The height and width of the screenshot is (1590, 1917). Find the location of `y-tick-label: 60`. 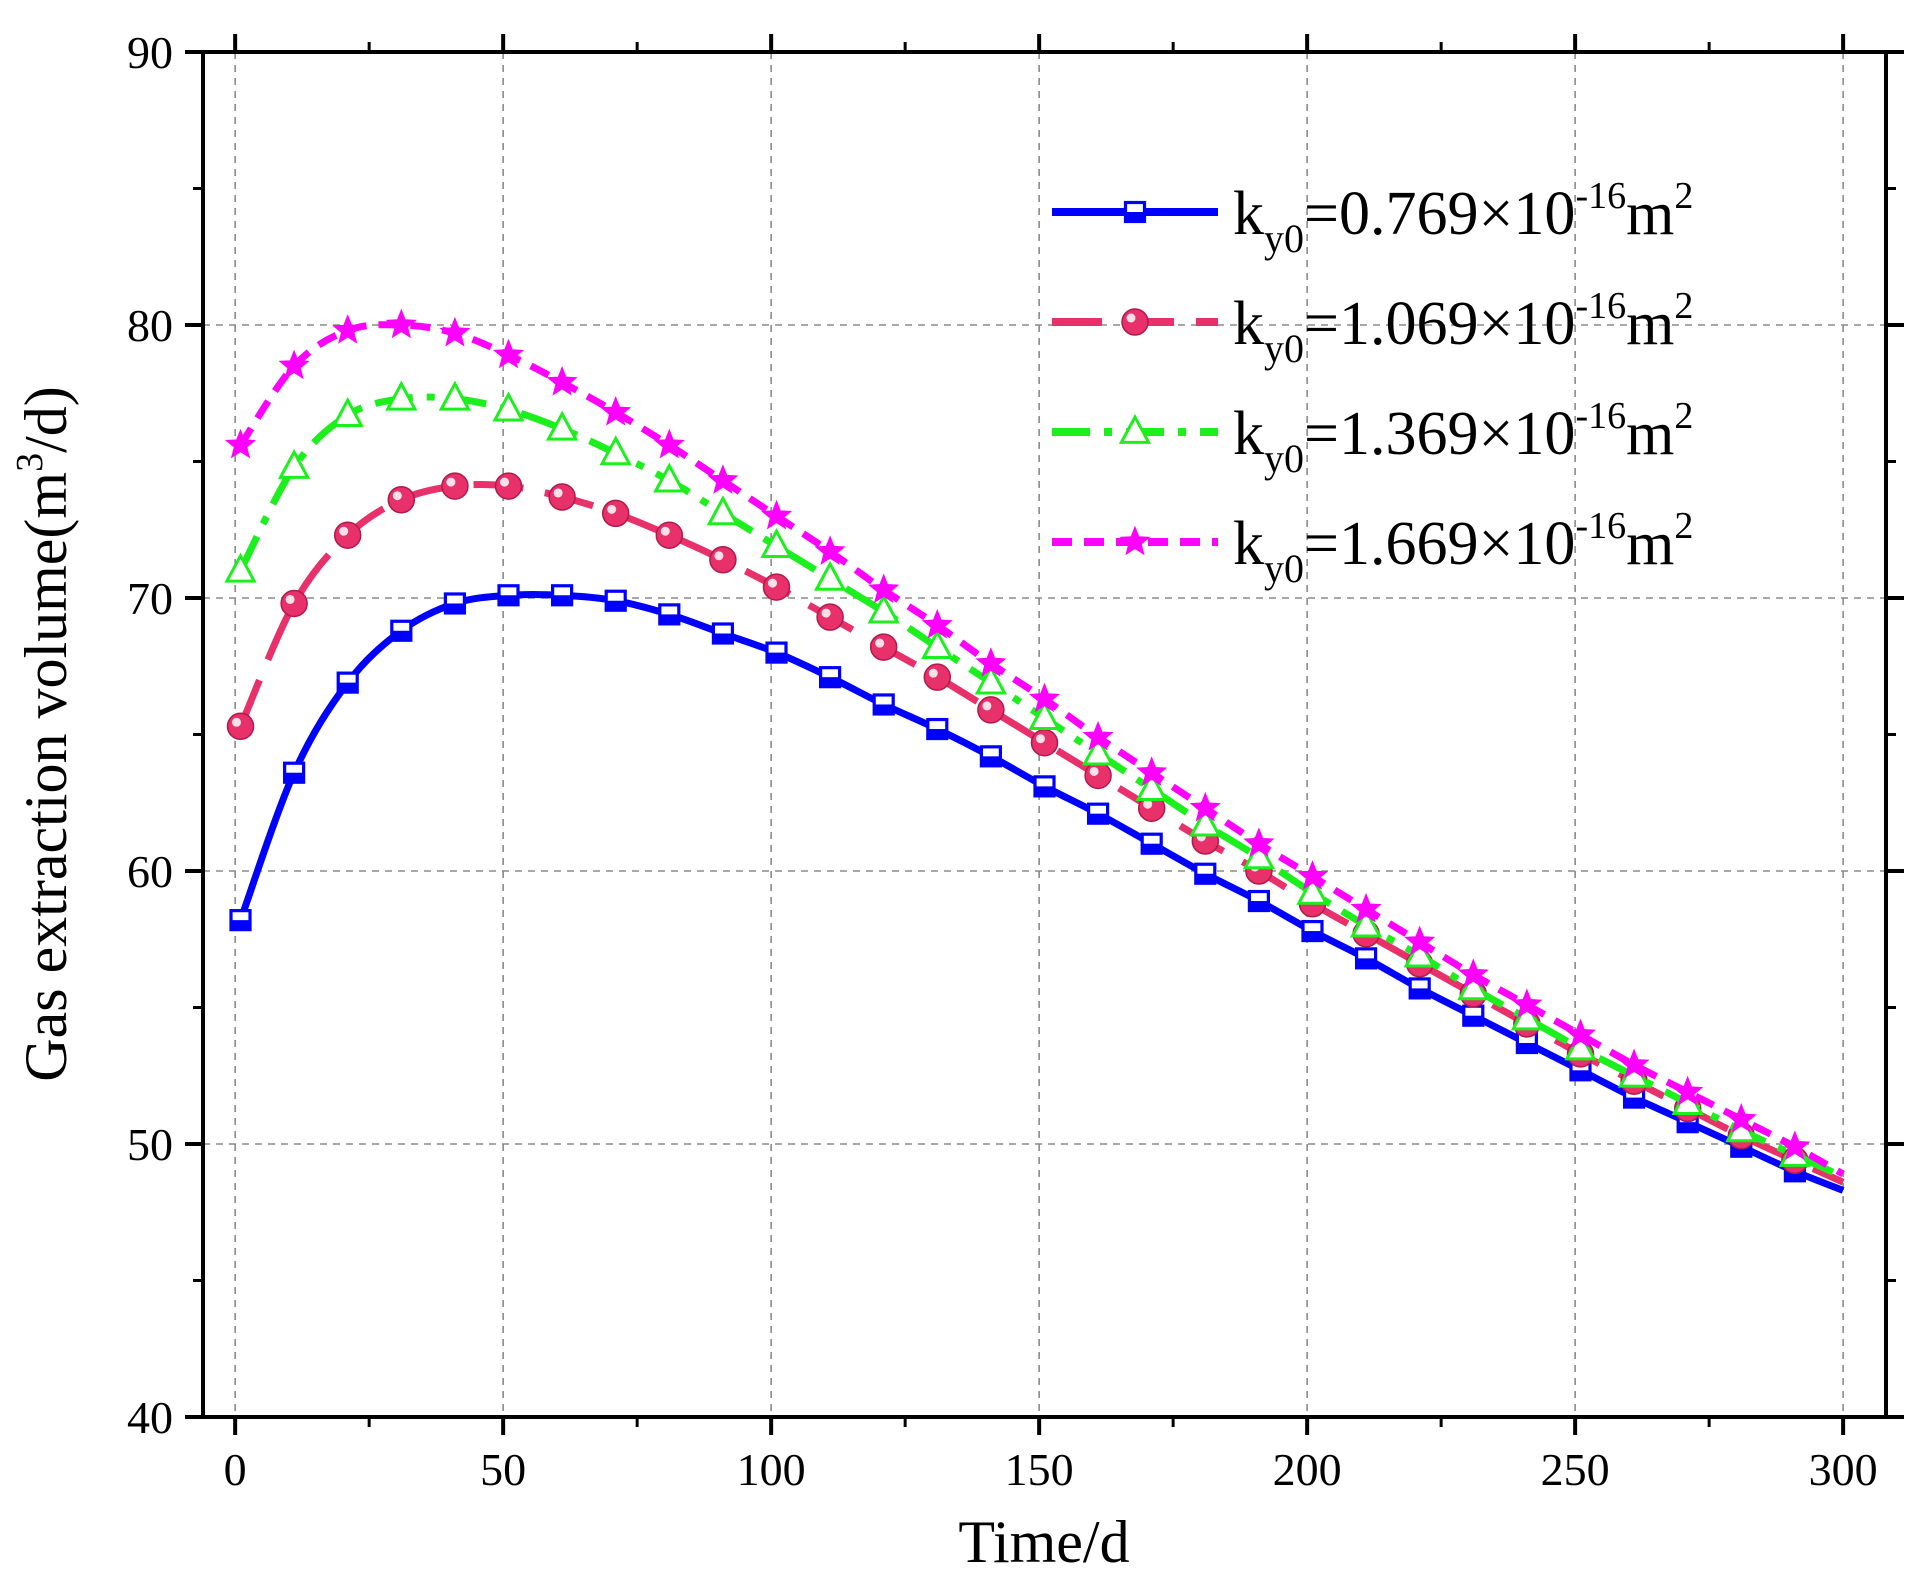

y-tick-label: 60 is located at coordinates (150, 871).